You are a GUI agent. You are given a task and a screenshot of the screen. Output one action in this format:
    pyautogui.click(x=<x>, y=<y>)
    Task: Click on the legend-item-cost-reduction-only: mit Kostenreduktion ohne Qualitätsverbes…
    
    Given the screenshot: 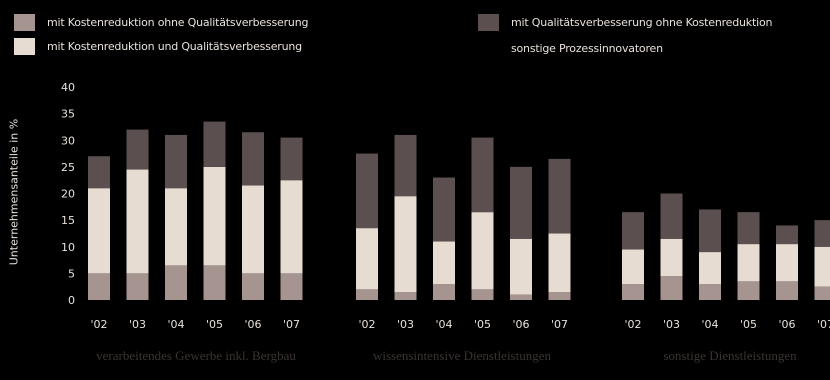 What is the action you would take?
    pyautogui.click(x=161, y=22)
    